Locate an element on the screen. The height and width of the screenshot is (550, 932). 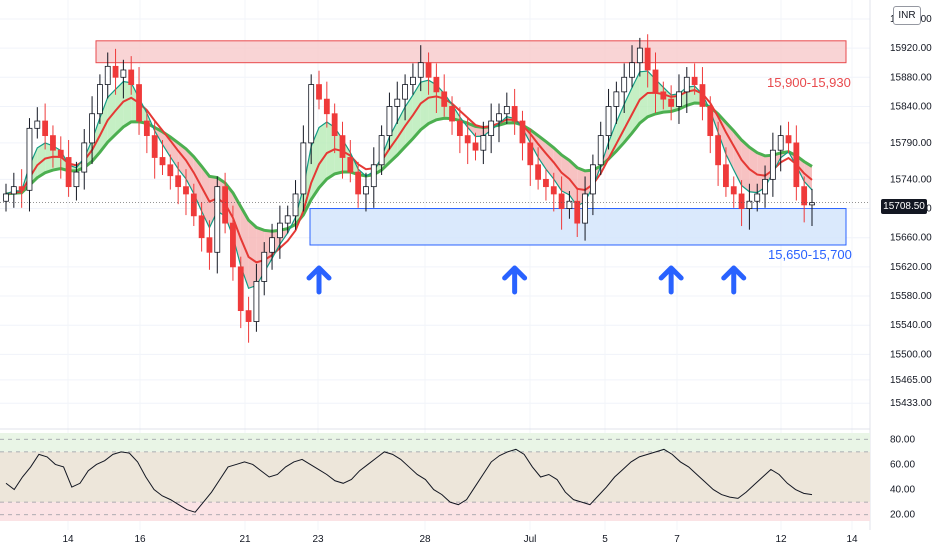
time-tick-label: 5 is located at coordinates (605, 539).